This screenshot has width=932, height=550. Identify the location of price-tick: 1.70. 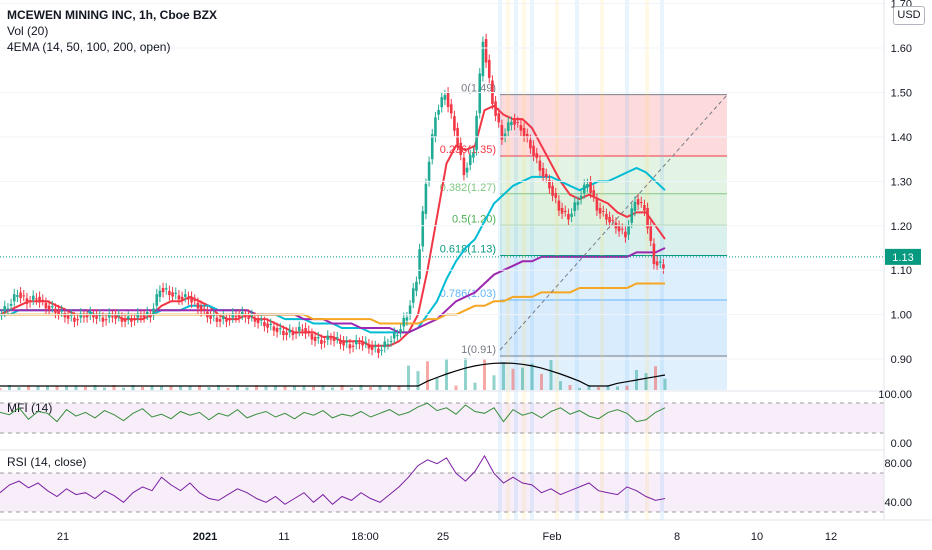
(901, 5).